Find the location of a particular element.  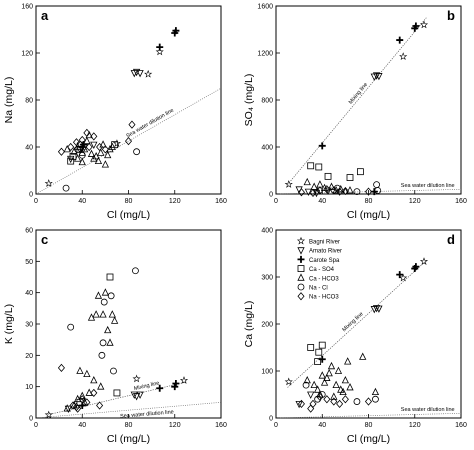

y-axis-label: Na (mg/L) is located at coordinates (9, 100).